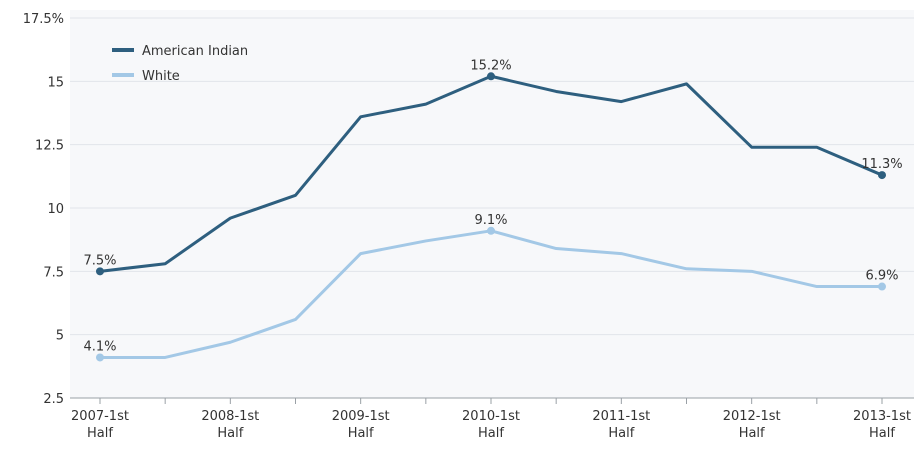  What do you see at coordinates (881, 276) in the screenshot?
I see `data-label: 6.9%` at bounding box center [881, 276].